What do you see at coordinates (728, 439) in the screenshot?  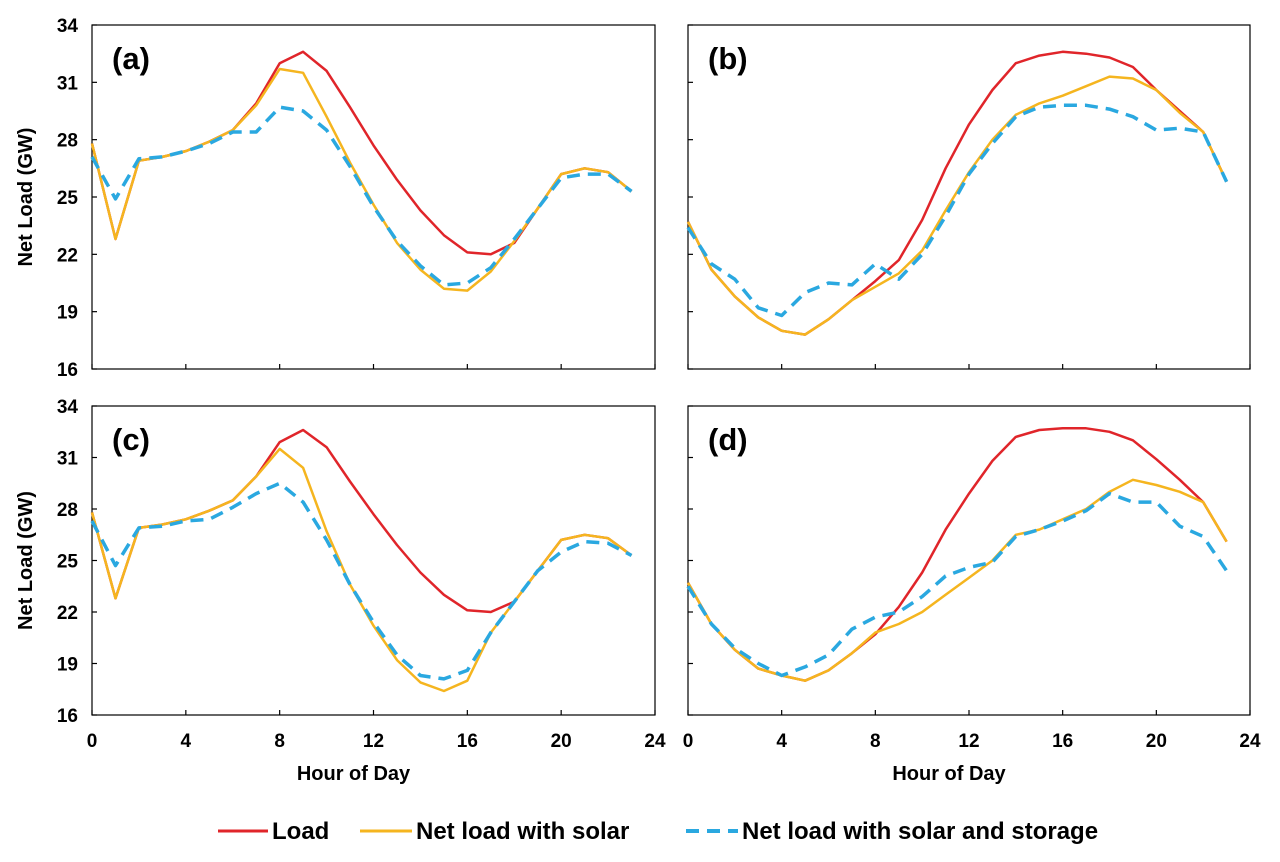 I see `panel-label: (d)` at bounding box center [728, 439].